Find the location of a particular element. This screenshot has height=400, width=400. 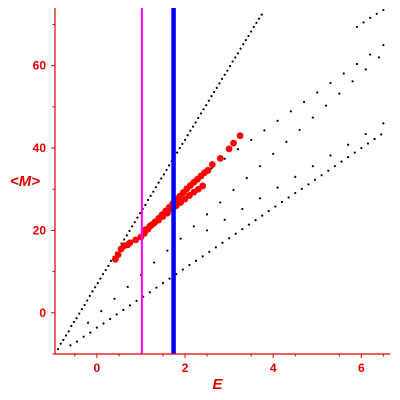

y-axis-label: <M> is located at coordinates (25, 181).